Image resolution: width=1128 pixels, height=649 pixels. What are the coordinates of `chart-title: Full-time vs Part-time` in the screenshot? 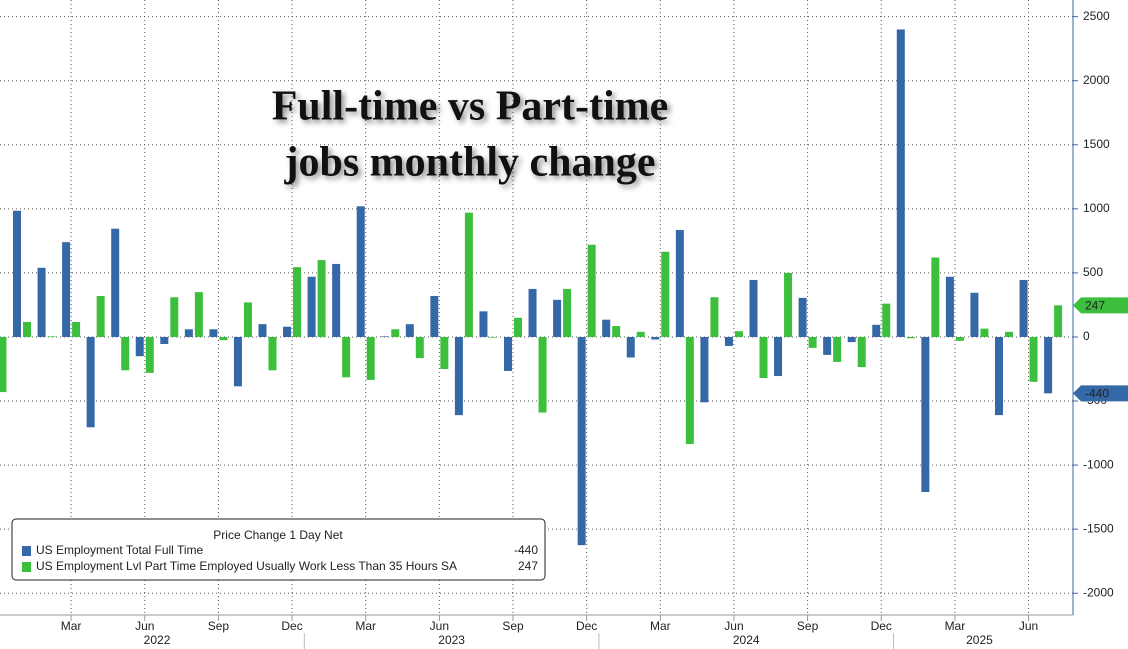 It's located at (470, 107).